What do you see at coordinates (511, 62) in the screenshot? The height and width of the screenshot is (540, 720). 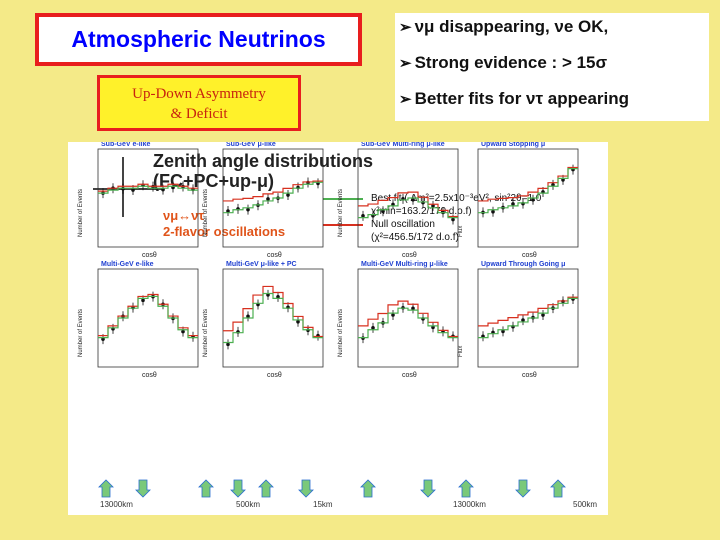 I see `bullet-text: Strong evidence : > 15σ` at bounding box center [511, 62].